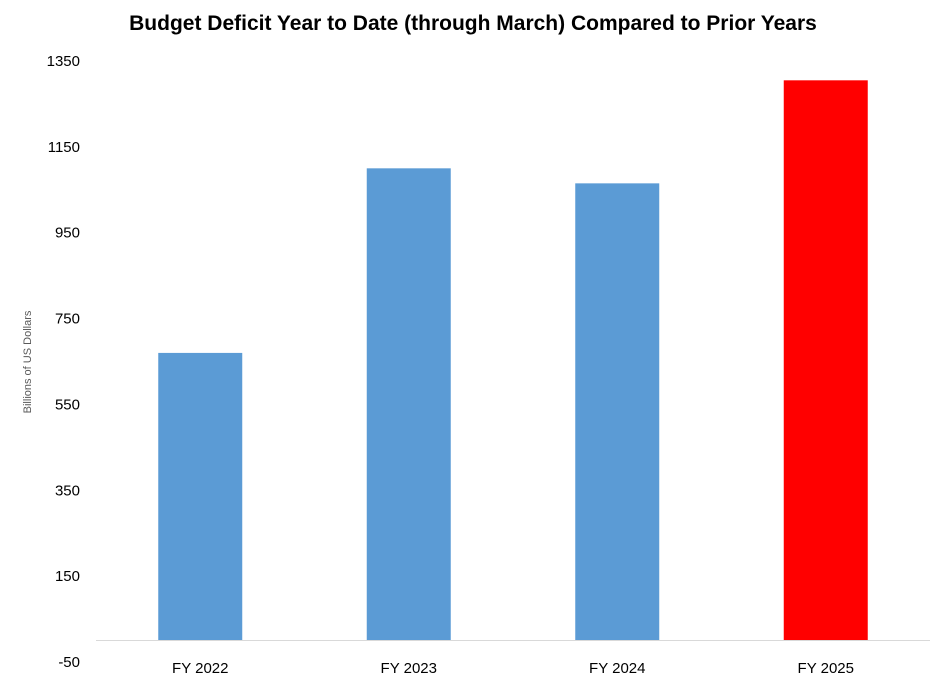 The image size is (946, 686). I want to click on x-tick-labels: FY 2022 FY 2023 FY 2024 FY 2025, so click(513, 668).